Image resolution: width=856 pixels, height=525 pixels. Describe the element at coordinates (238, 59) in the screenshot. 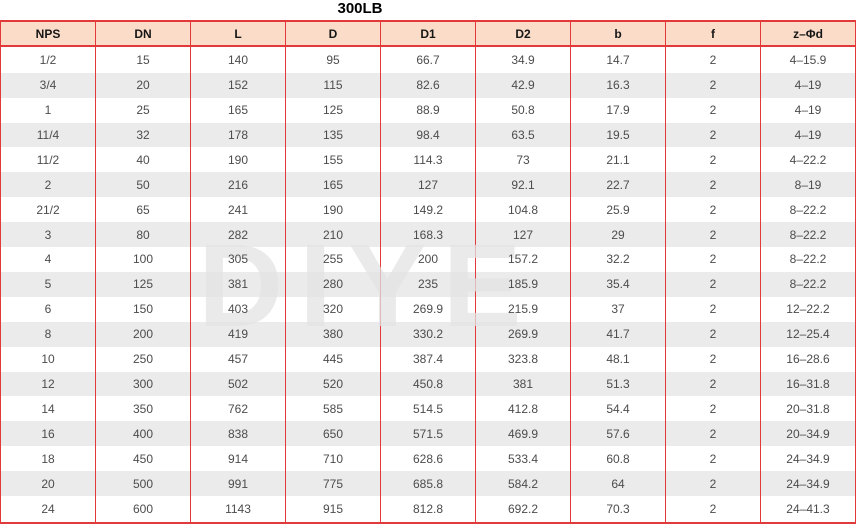

I see `table-cell: 140` at that location.